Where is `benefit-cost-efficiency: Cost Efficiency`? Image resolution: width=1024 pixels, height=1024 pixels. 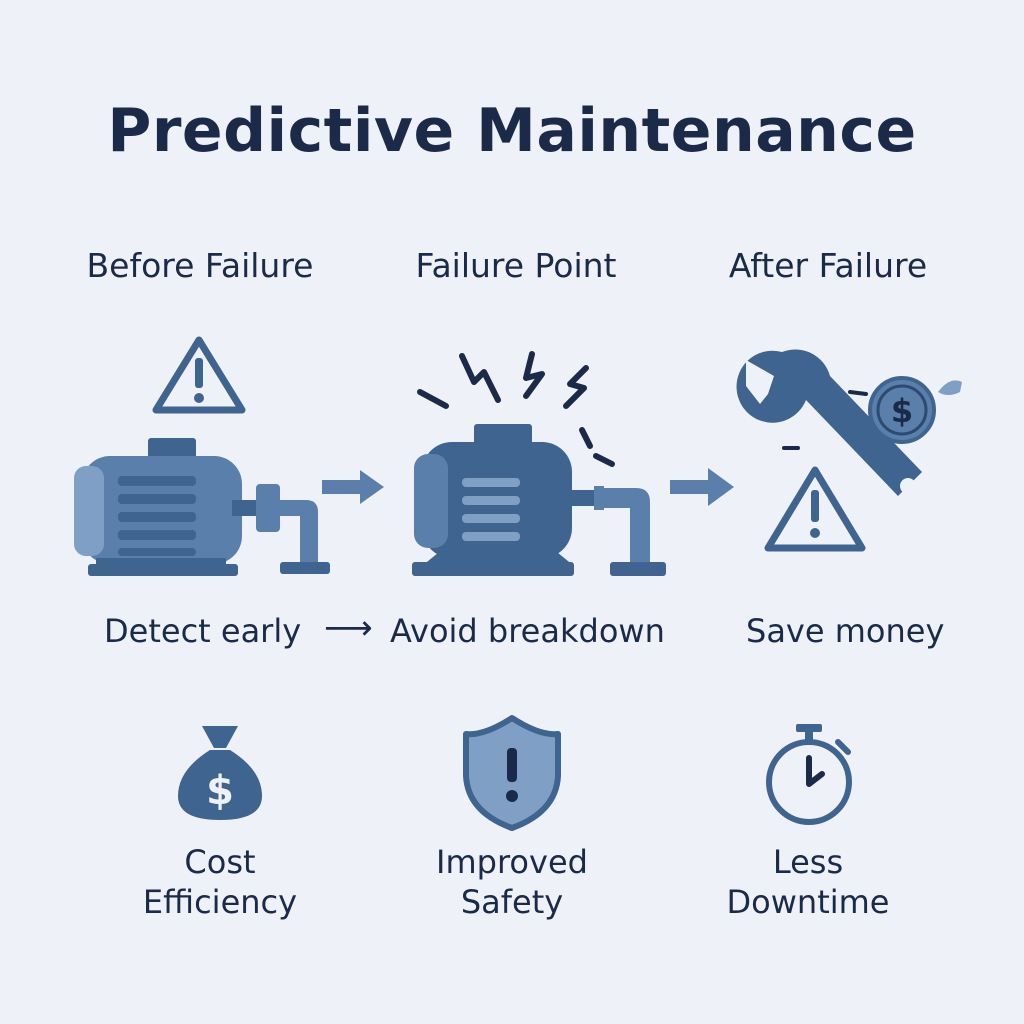
benefit-cost-efficiency: Cost Efficiency is located at coordinates (220, 882).